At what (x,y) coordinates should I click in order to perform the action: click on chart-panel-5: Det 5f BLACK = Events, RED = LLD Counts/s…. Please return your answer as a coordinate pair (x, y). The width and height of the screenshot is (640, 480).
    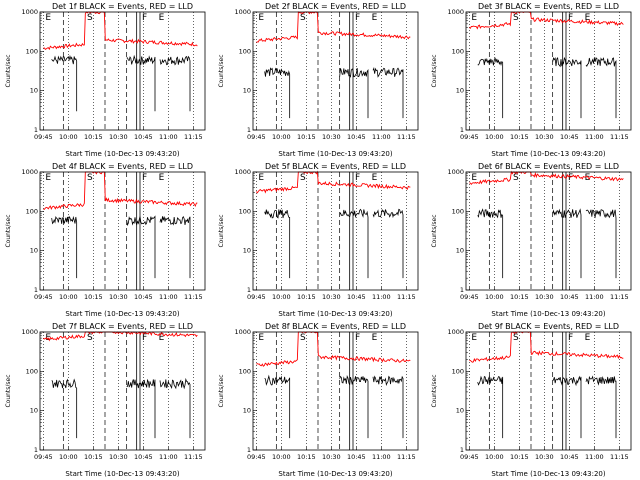
    Looking at the image, I should click on (318, 240).